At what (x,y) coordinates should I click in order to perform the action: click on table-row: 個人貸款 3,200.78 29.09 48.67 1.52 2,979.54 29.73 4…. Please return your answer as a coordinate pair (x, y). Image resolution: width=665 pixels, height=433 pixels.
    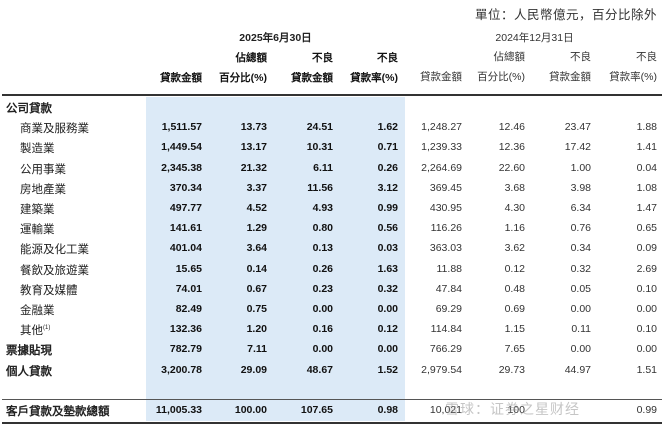
    Looking at the image, I should click on (332, 370).